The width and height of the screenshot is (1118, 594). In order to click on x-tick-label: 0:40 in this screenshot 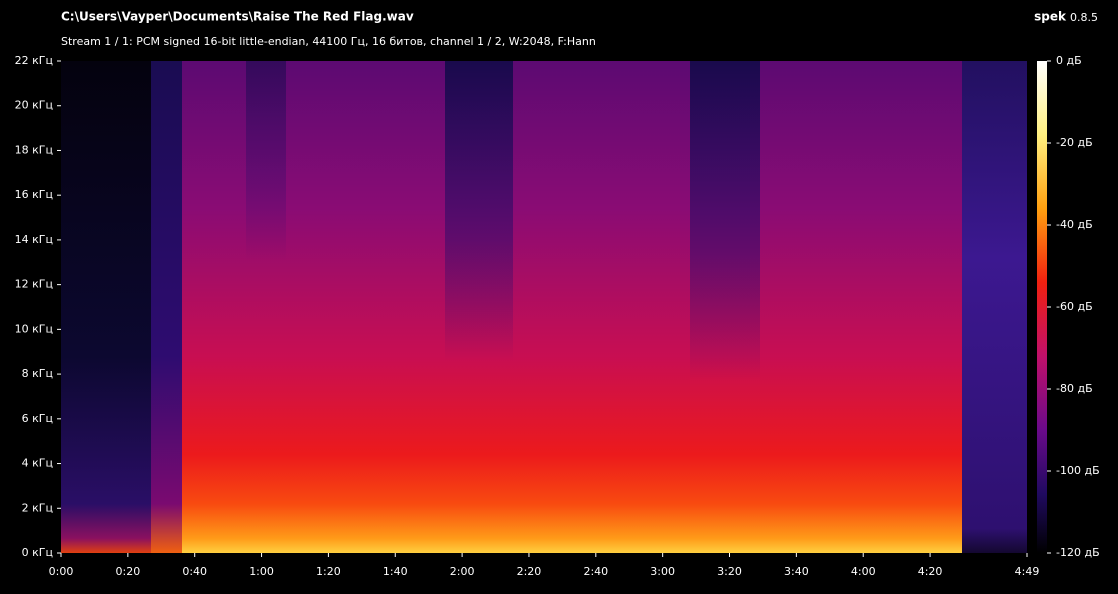, I will do `click(194, 571)`.